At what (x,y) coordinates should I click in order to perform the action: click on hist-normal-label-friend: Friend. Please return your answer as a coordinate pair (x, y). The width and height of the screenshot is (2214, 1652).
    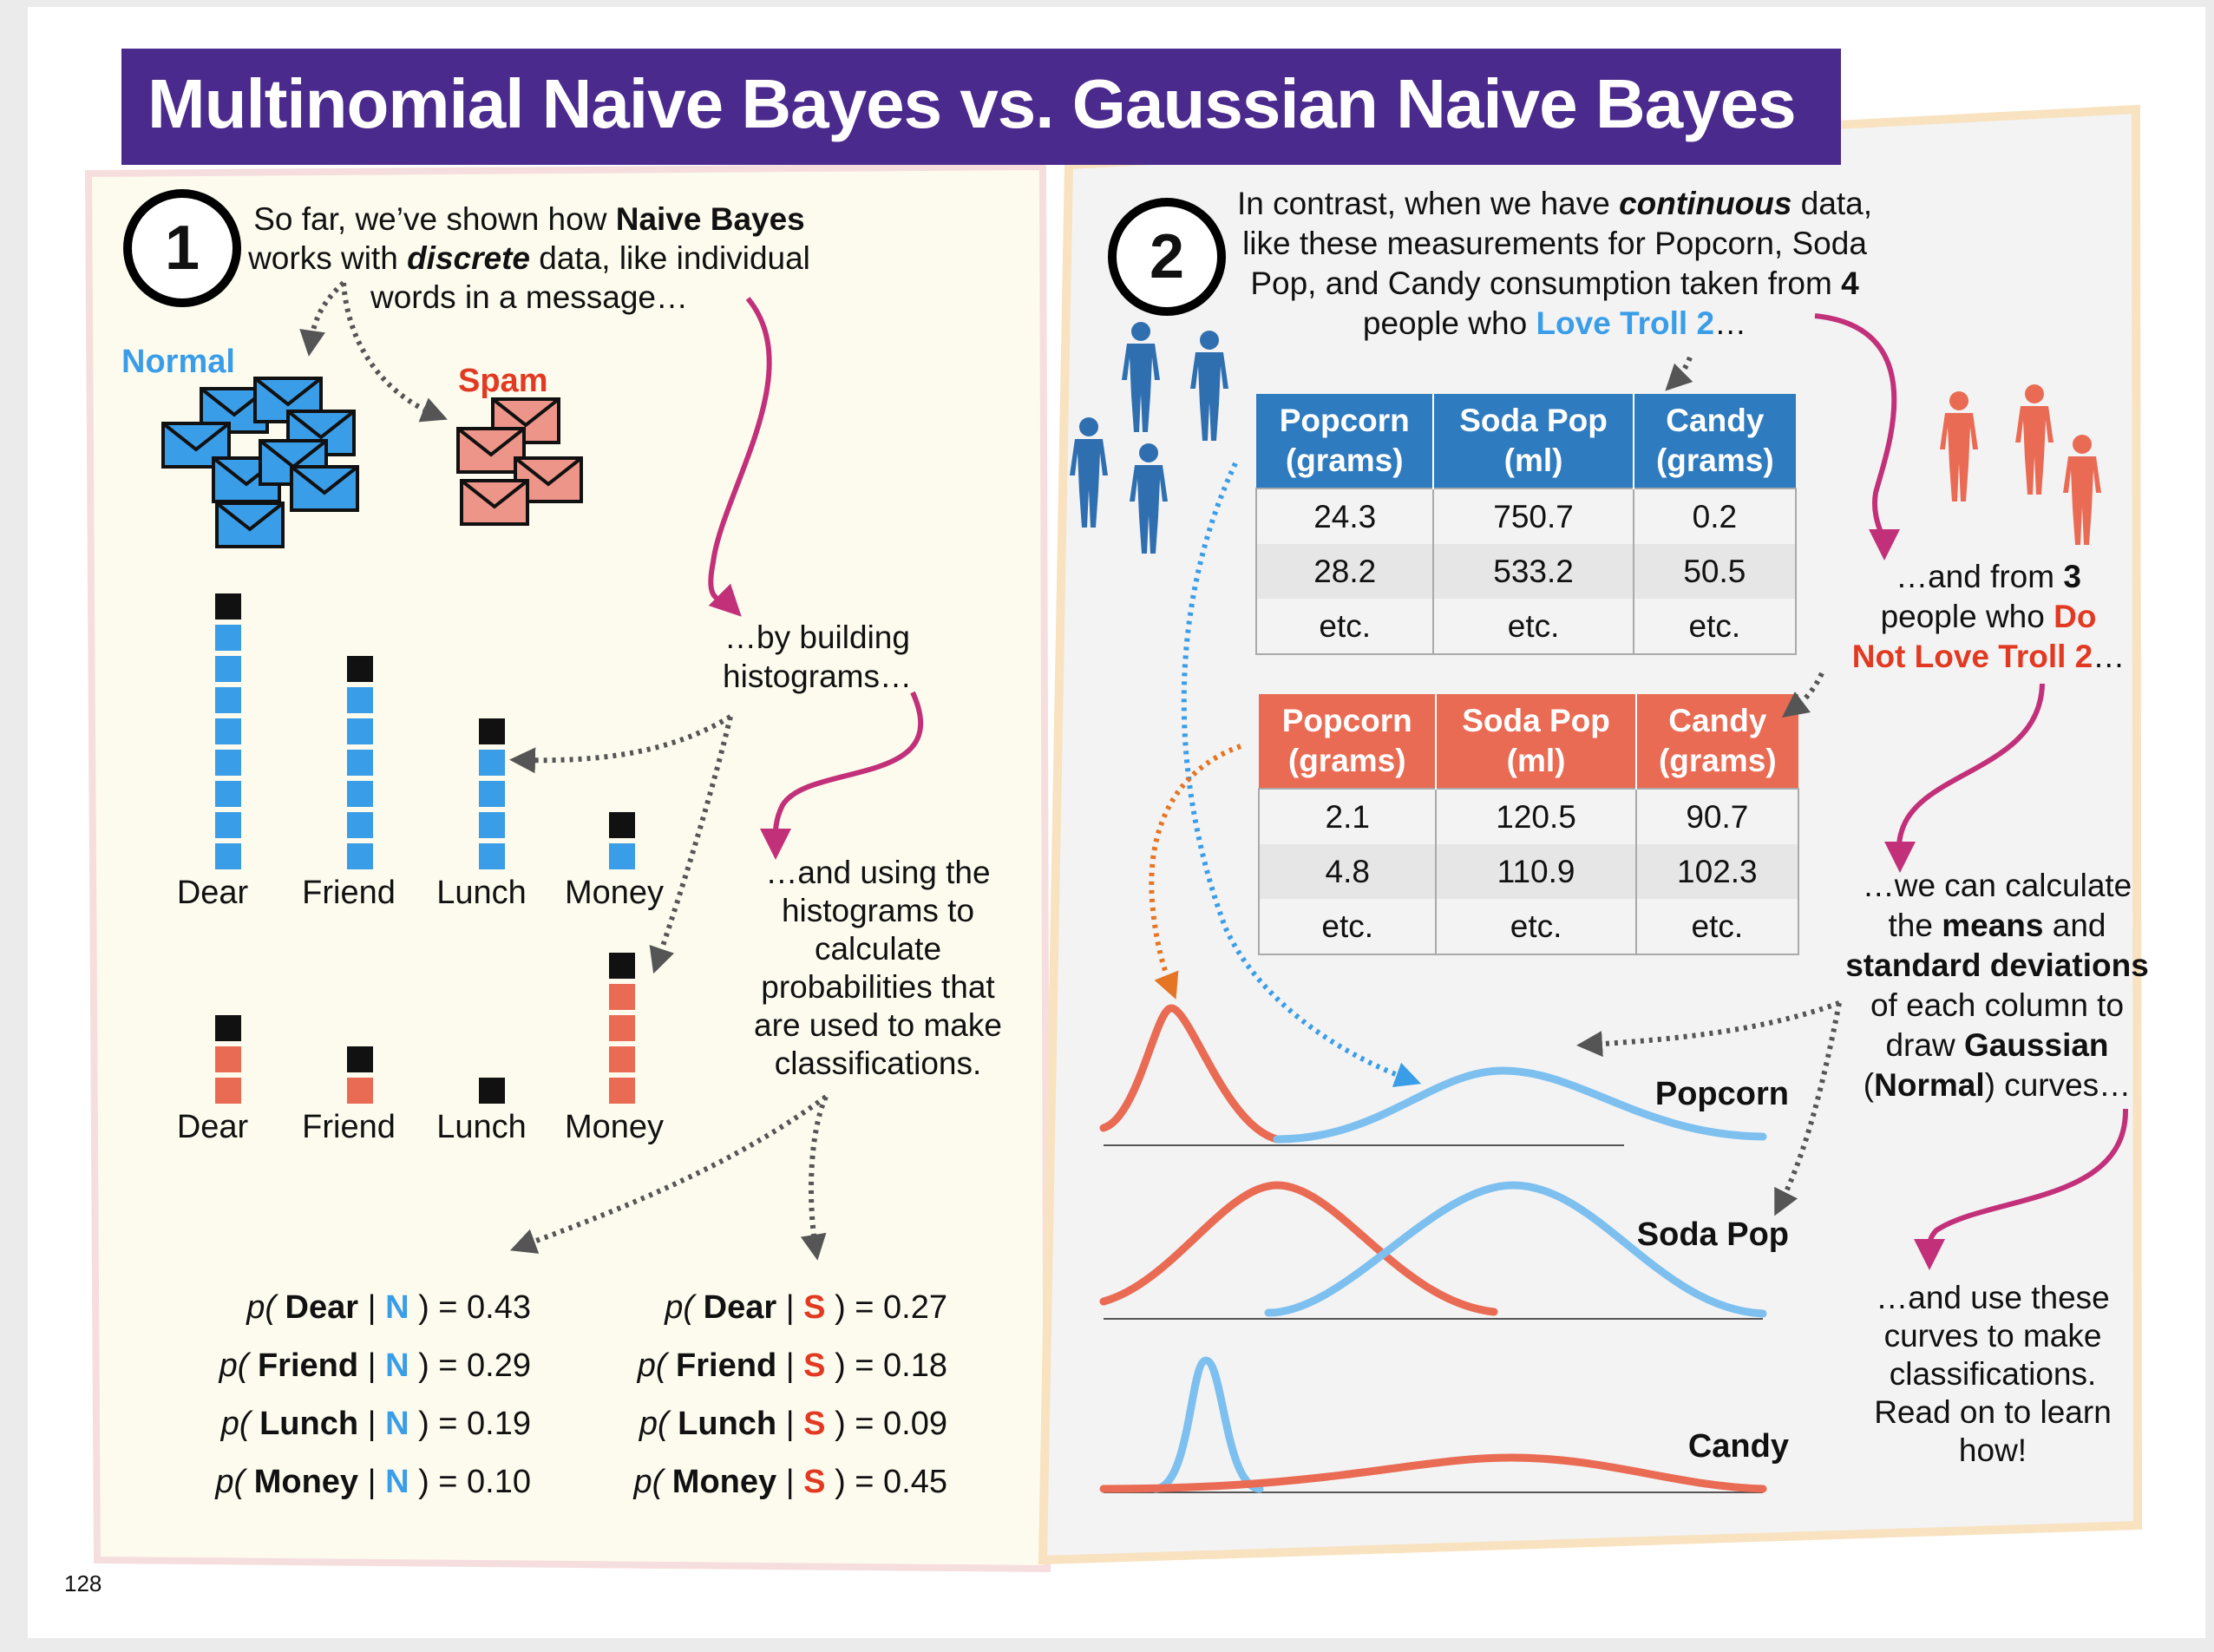
    Looking at the image, I should click on (349, 893).